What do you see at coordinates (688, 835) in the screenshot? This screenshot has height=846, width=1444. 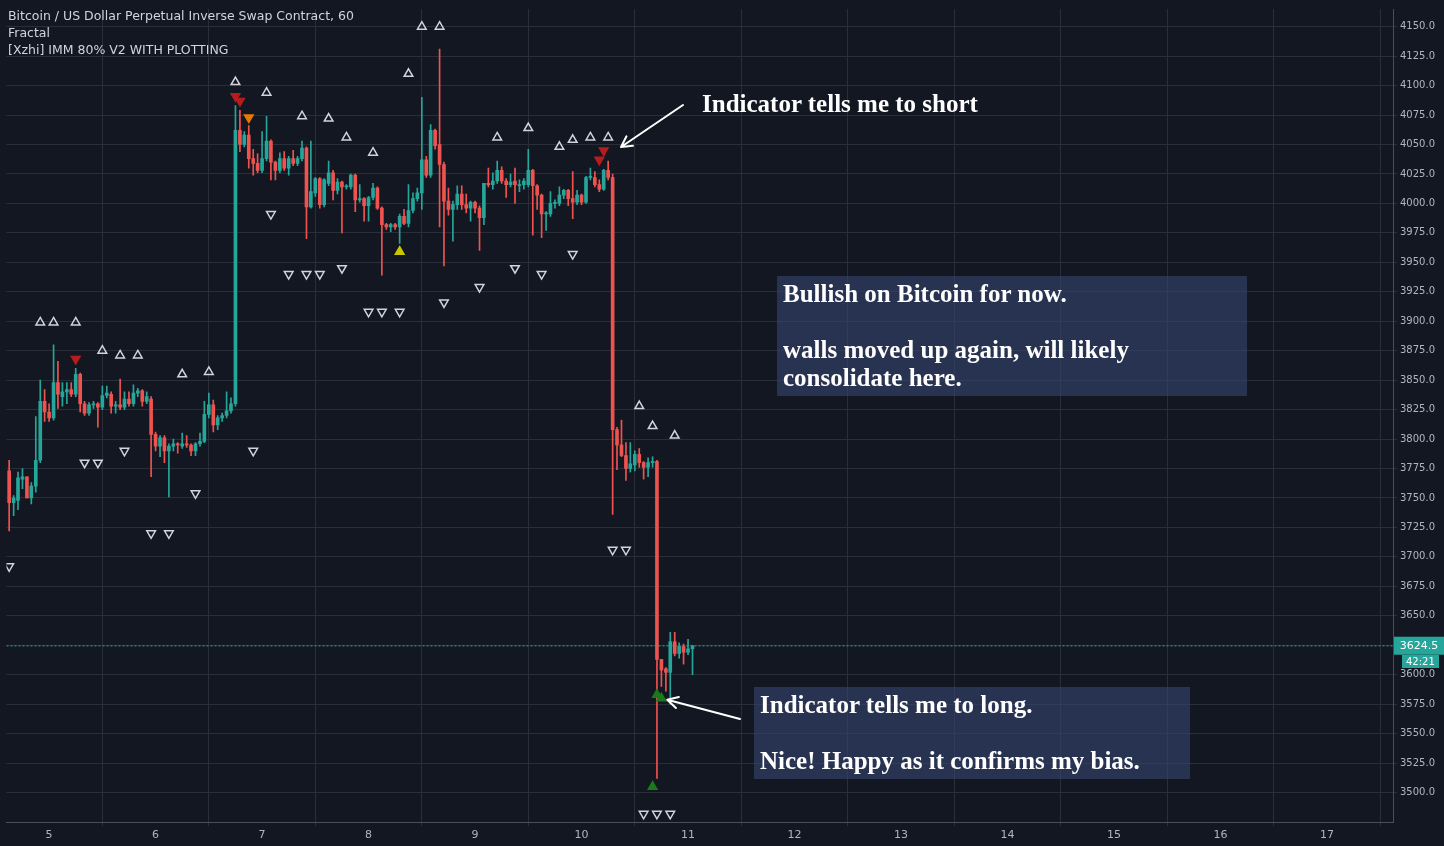 I see `x-tick-label: 11` at bounding box center [688, 835].